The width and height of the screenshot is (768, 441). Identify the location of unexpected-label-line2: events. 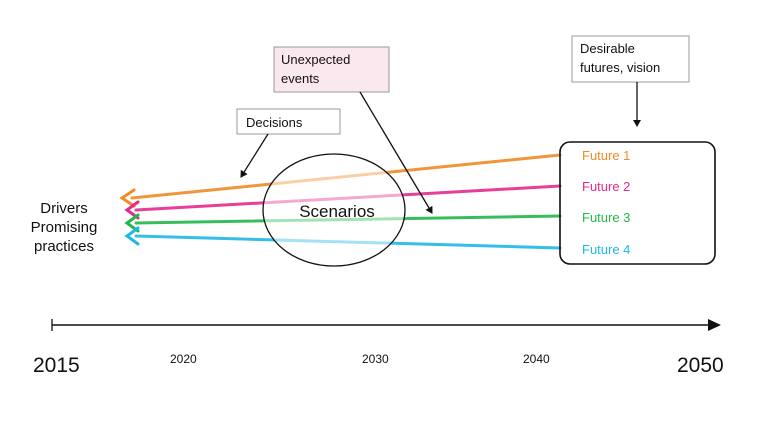
(300, 78).